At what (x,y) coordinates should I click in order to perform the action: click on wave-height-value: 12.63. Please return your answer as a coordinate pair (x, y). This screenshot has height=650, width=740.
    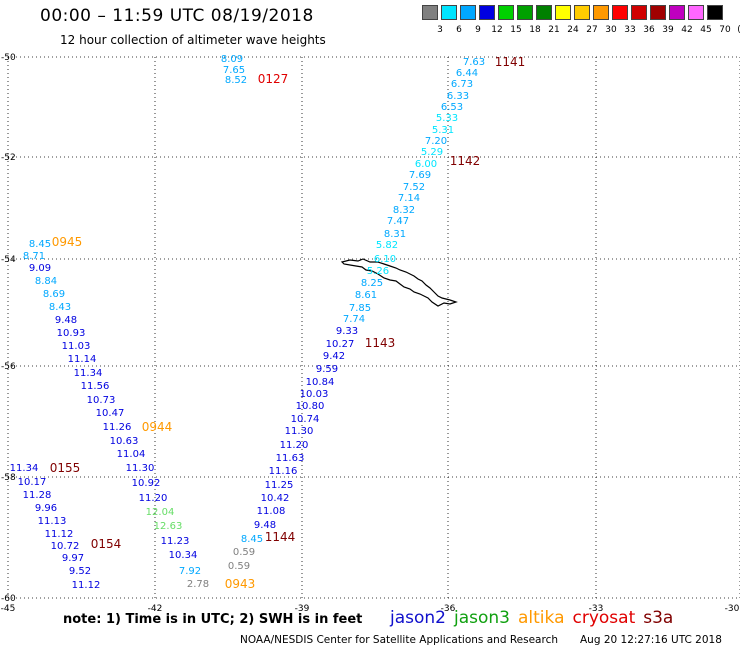
    Looking at the image, I should click on (168, 526).